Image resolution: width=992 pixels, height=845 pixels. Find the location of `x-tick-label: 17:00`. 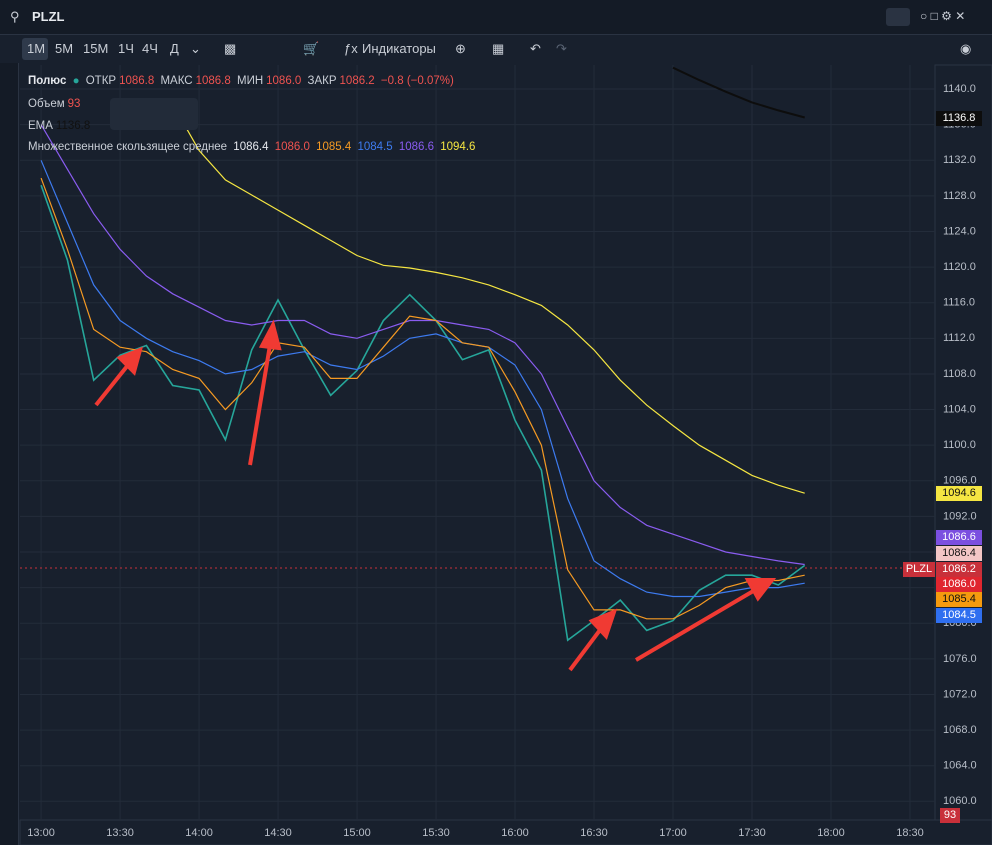

x-tick-label: 17:00 is located at coordinates (673, 833).